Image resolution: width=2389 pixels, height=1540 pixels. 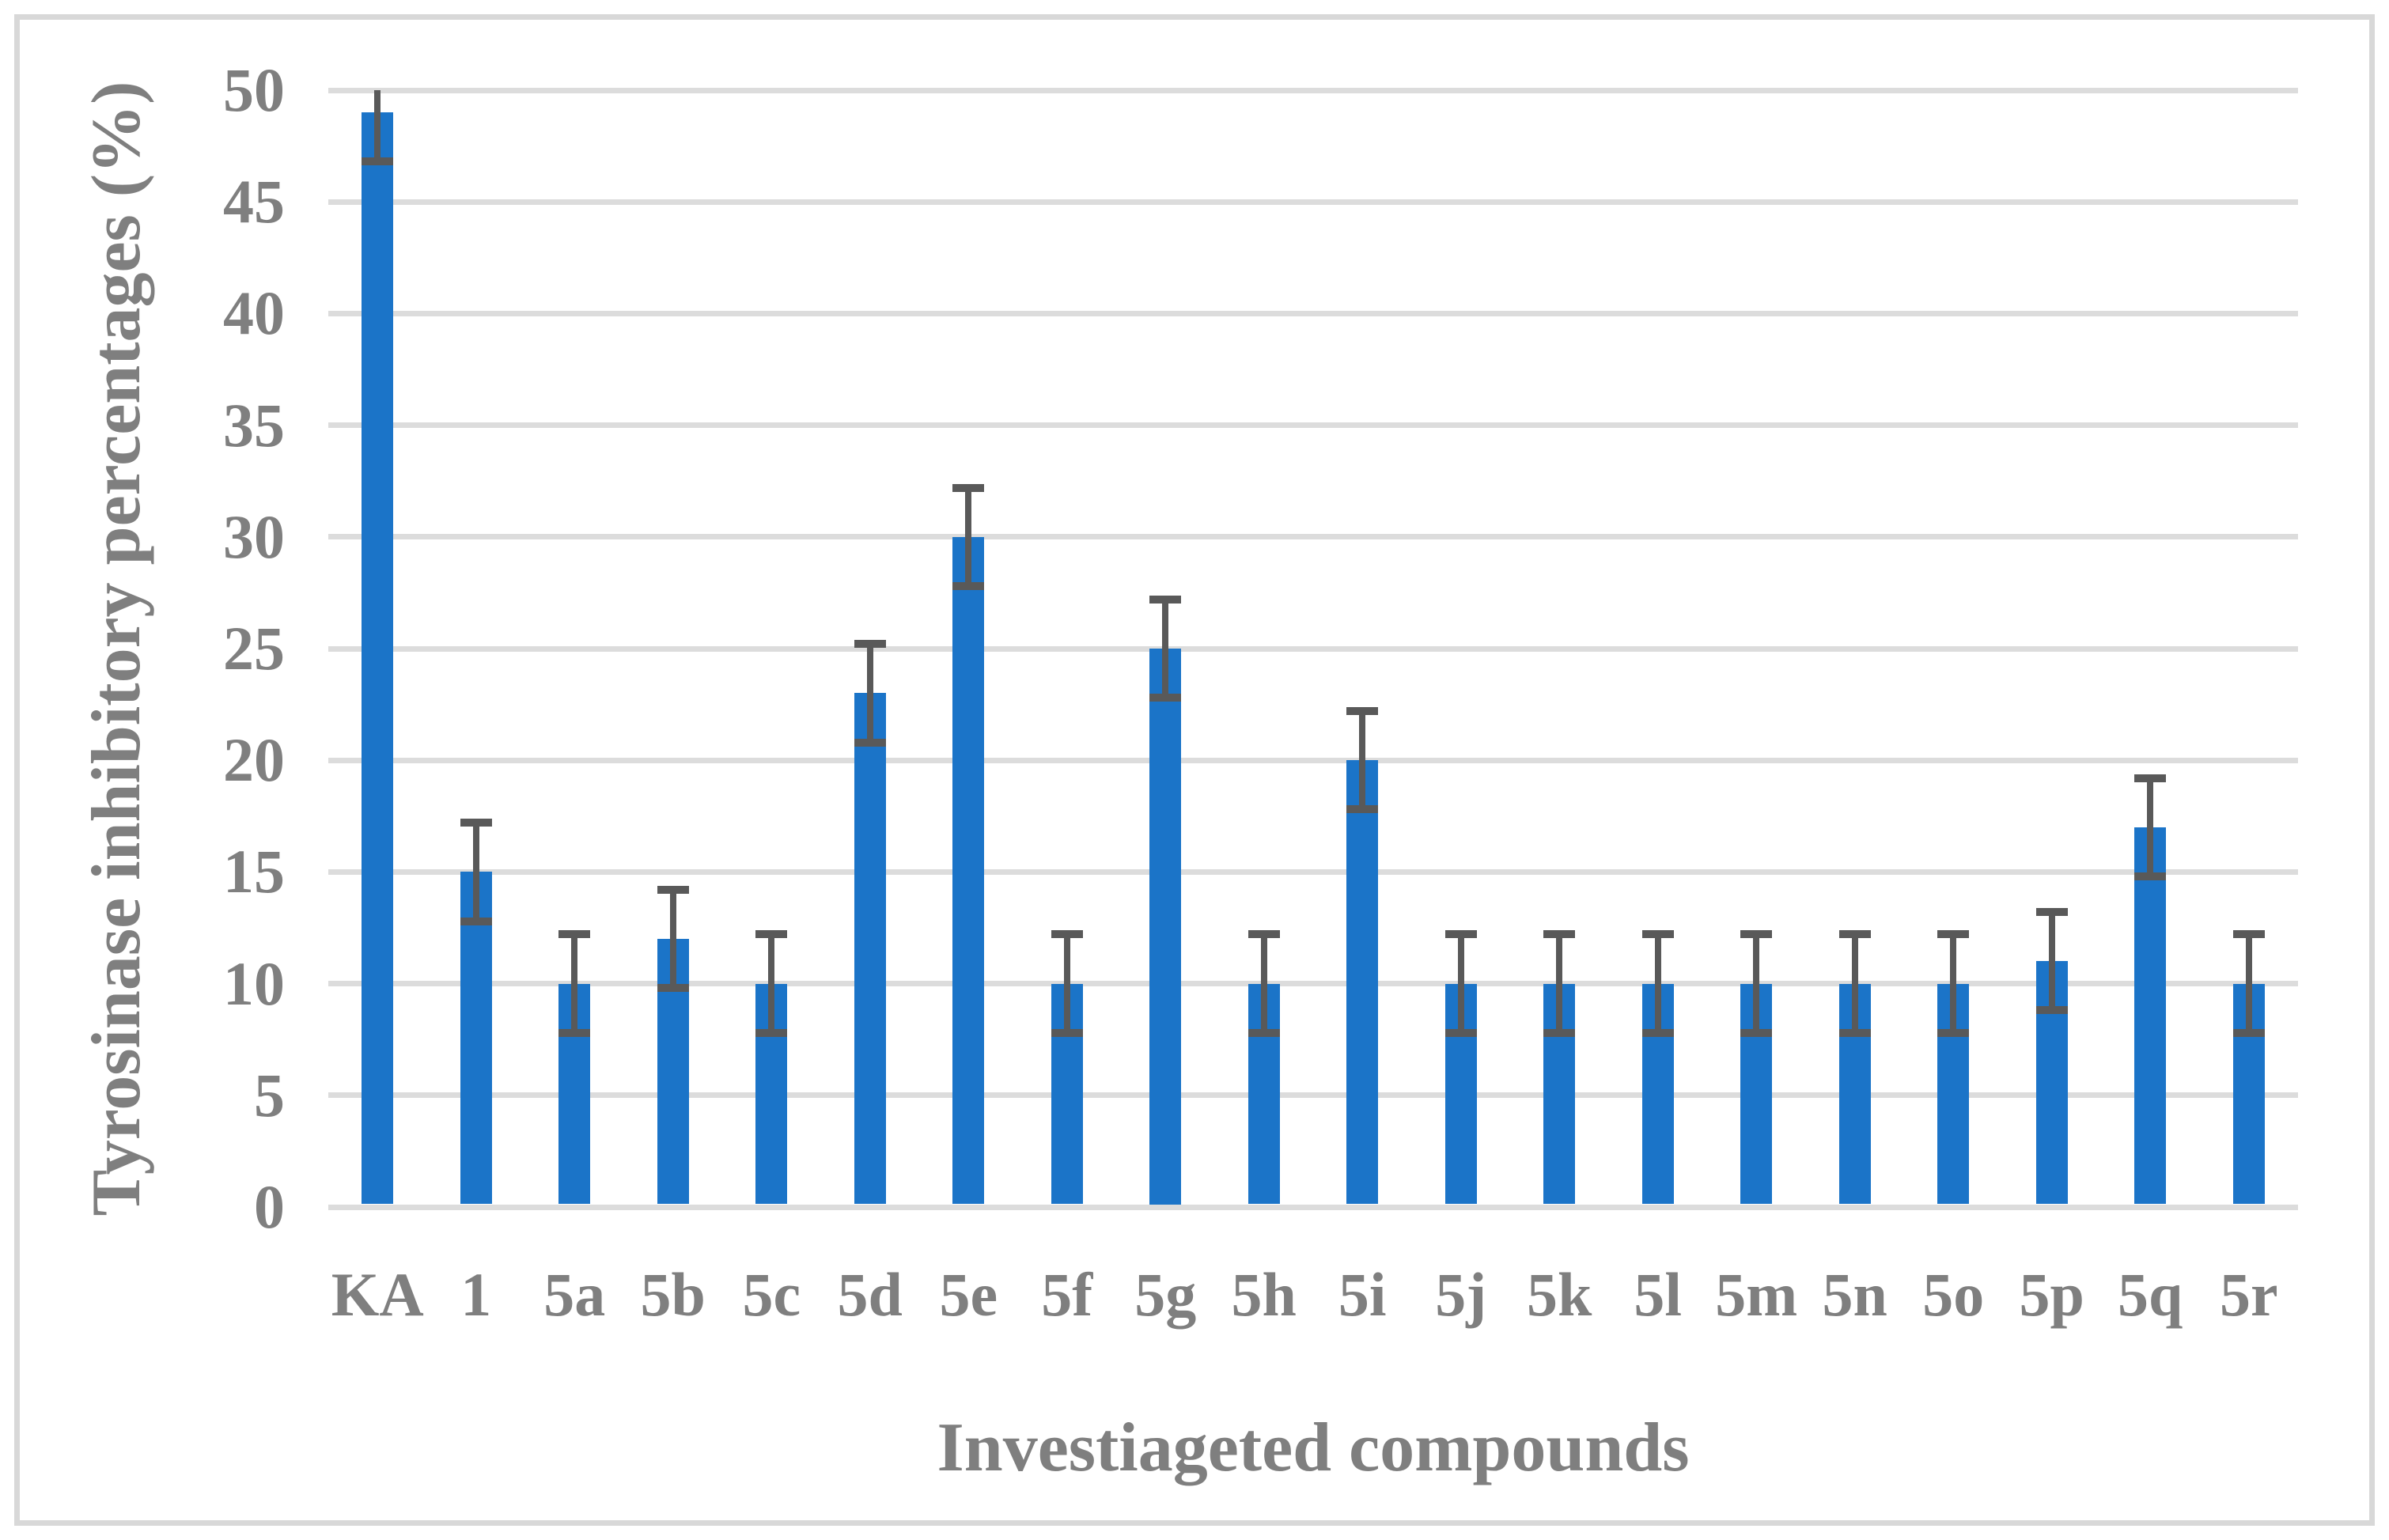 What do you see at coordinates (2248, 934) in the screenshot?
I see `error-cap-top-5r` at bounding box center [2248, 934].